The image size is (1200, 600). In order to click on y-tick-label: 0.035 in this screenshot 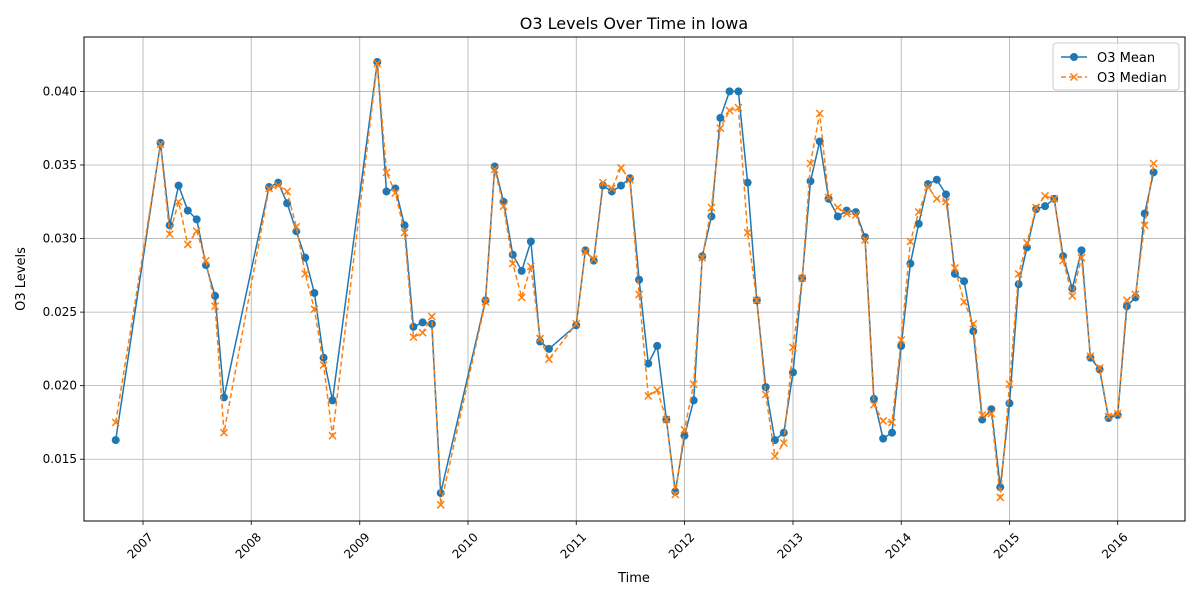, I will do `click(60, 165)`.